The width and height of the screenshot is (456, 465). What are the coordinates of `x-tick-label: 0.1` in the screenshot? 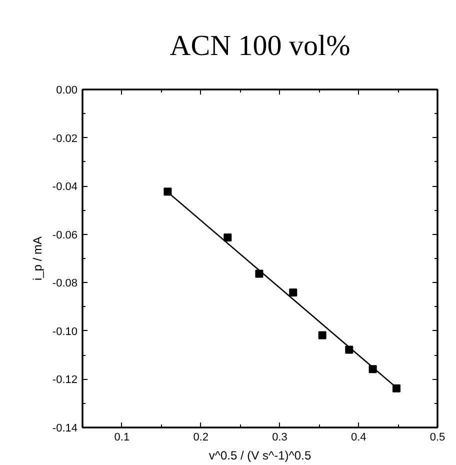 It's located at (122, 438).